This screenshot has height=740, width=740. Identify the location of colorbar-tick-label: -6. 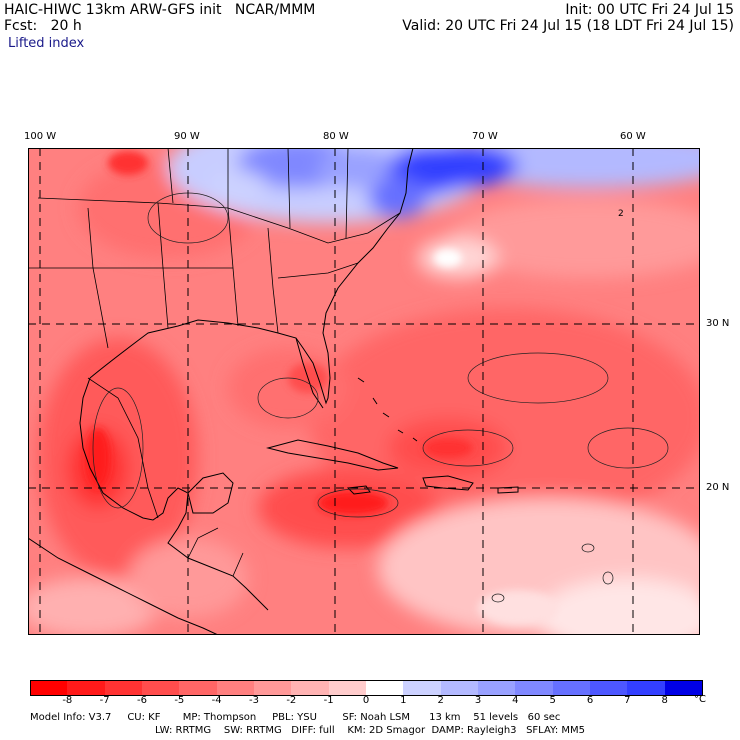
(142, 700).